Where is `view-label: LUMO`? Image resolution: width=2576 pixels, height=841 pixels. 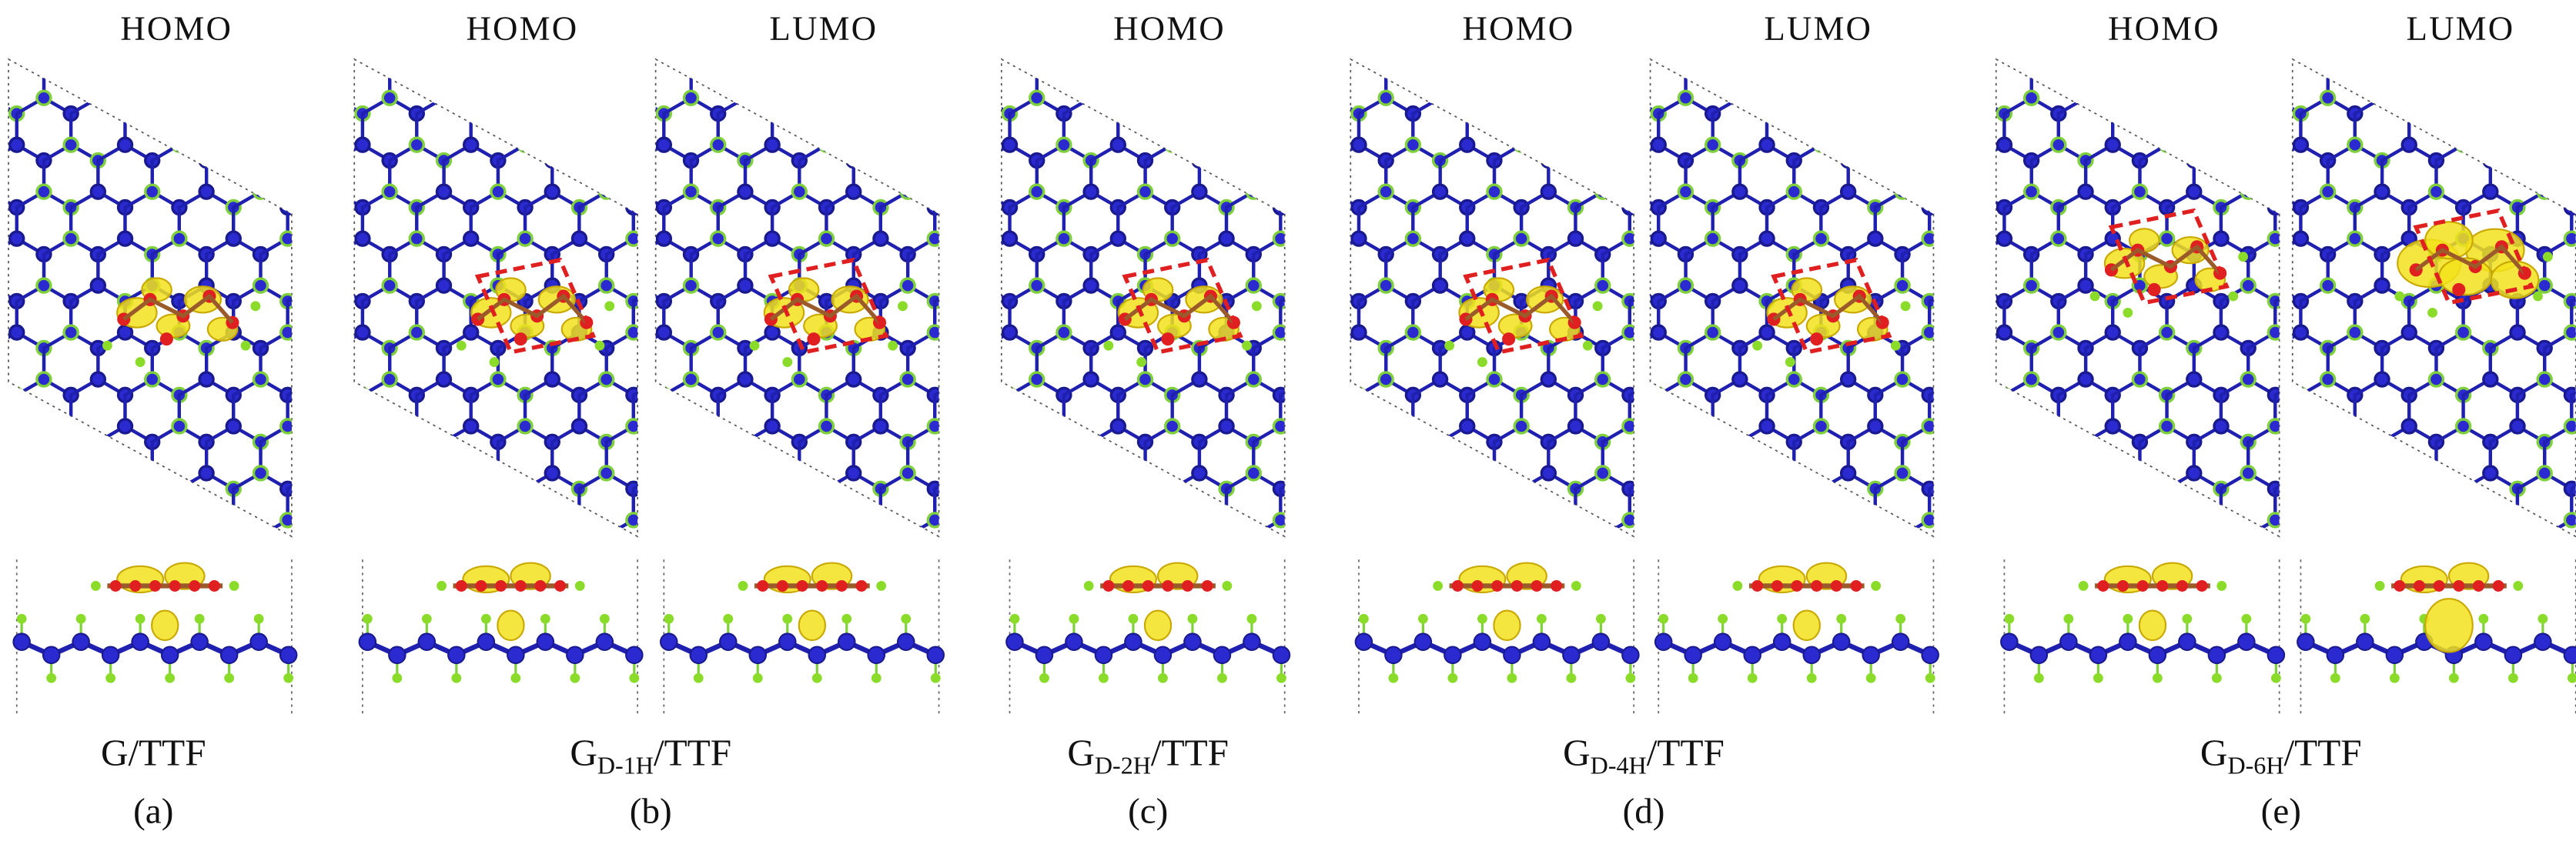
view-label: LUMO is located at coordinates (1818, 28).